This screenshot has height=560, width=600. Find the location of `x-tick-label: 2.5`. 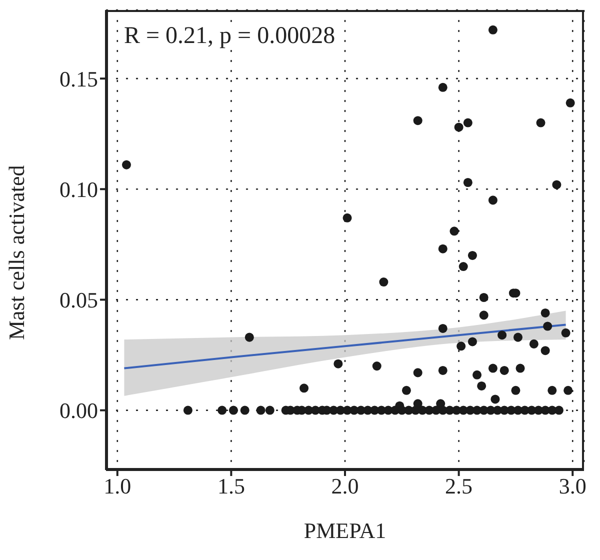

x-tick-label: 2.5 is located at coordinates (459, 486).